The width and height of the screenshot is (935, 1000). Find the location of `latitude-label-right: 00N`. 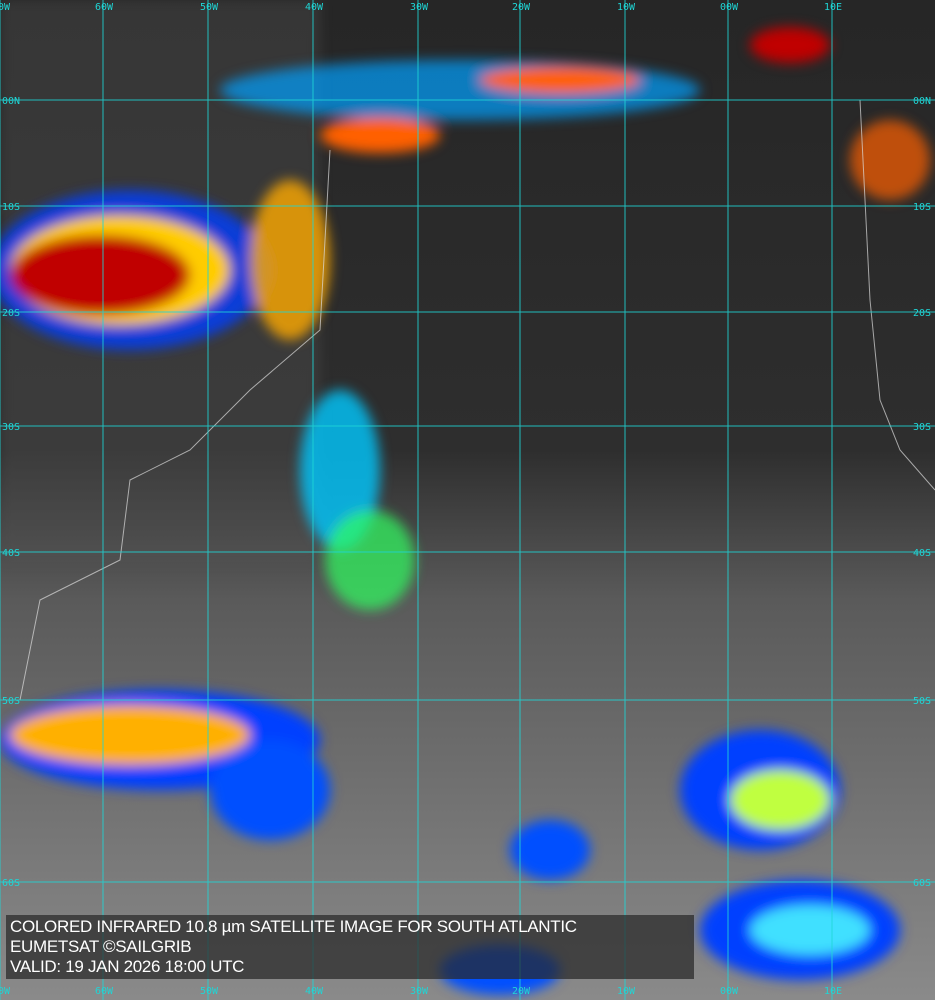

latitude-label-right: 00N is located at coordinates (922, 101).